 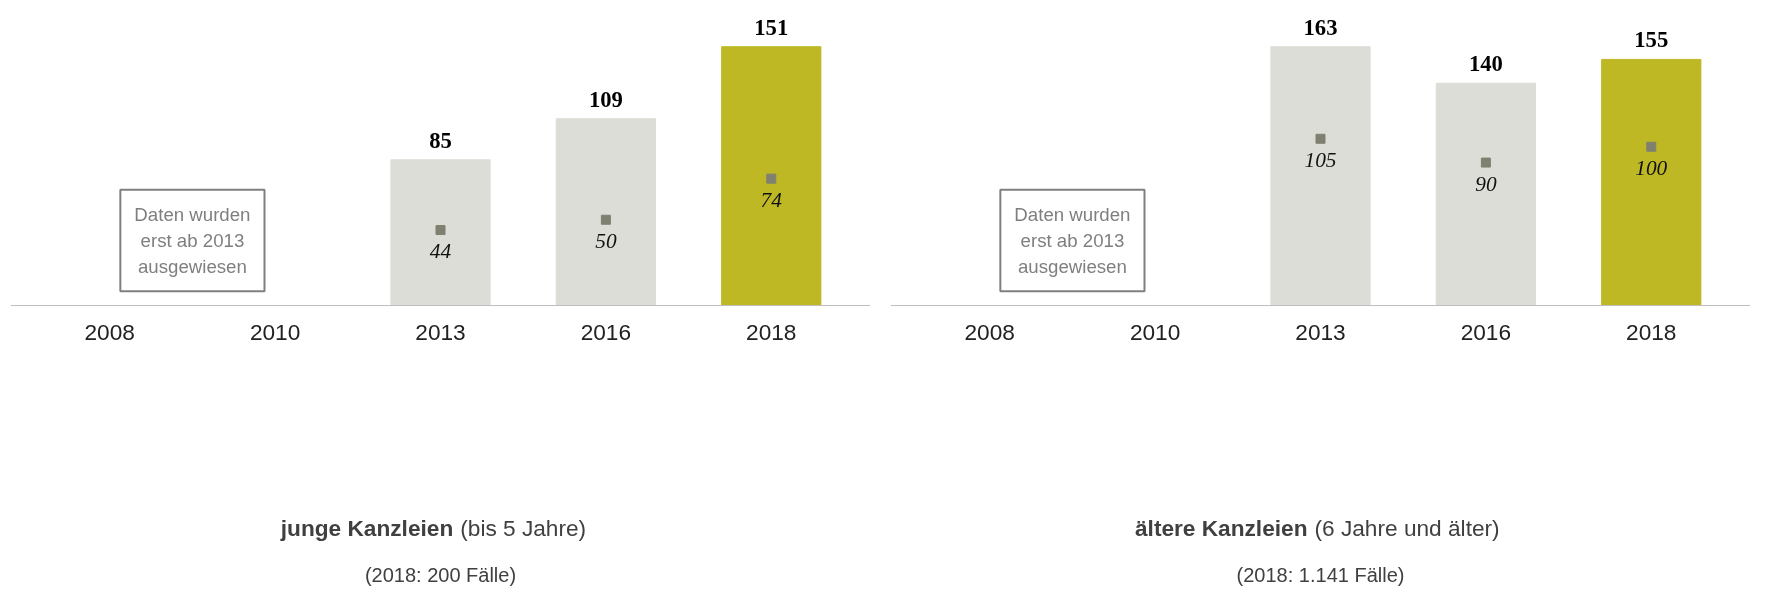 I want to click on data-label: 50, so click(x=606, y=240).